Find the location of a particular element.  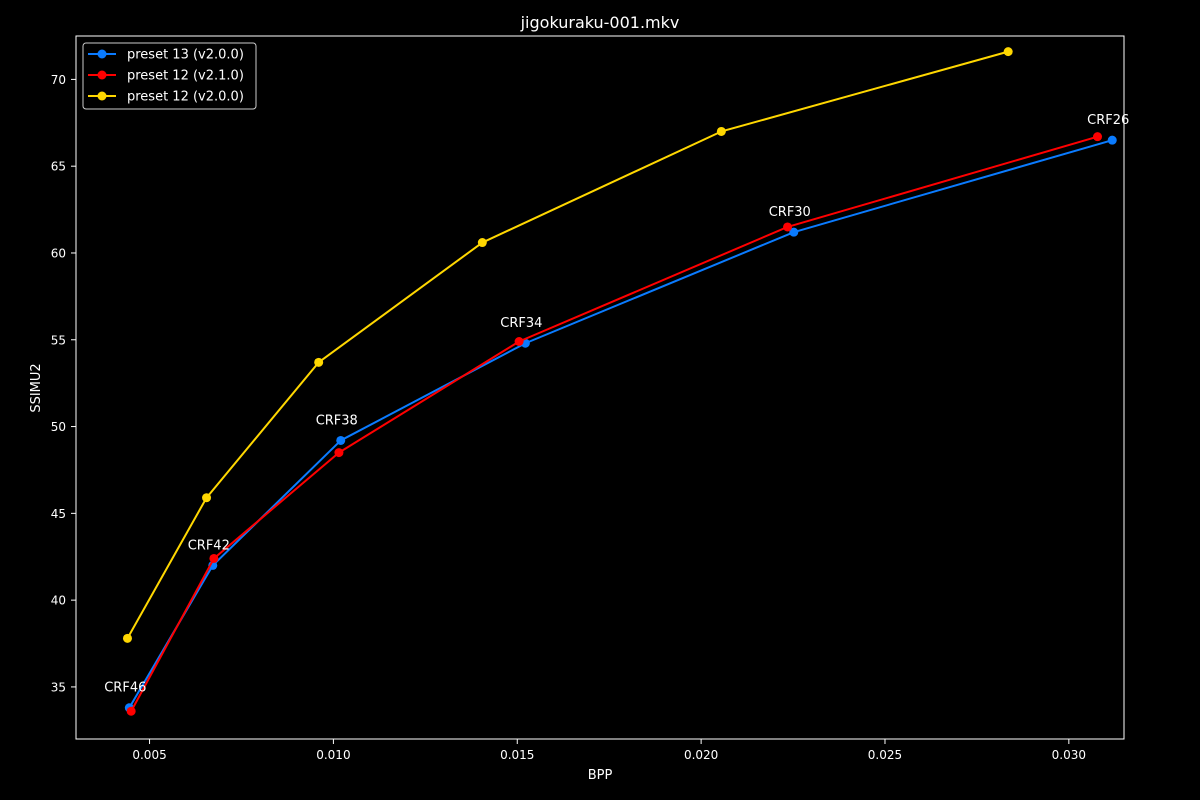

crf-annotation: CRF26 is located at coordinates (1108, 120).